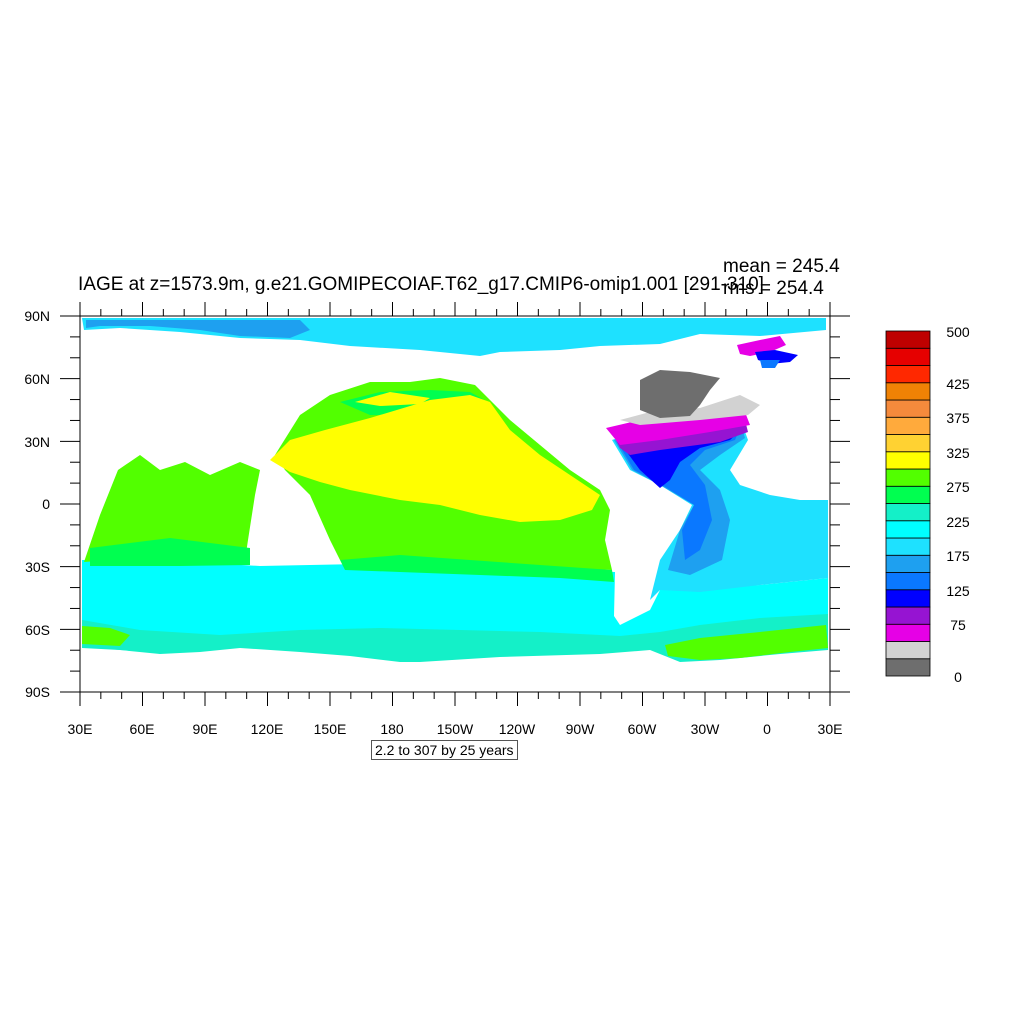 The image size is (1024, 1024). What do you see at coordinates (37, 630) in the screenshot?
I see `lat-label: 60S` at bounding box center [37, 630].